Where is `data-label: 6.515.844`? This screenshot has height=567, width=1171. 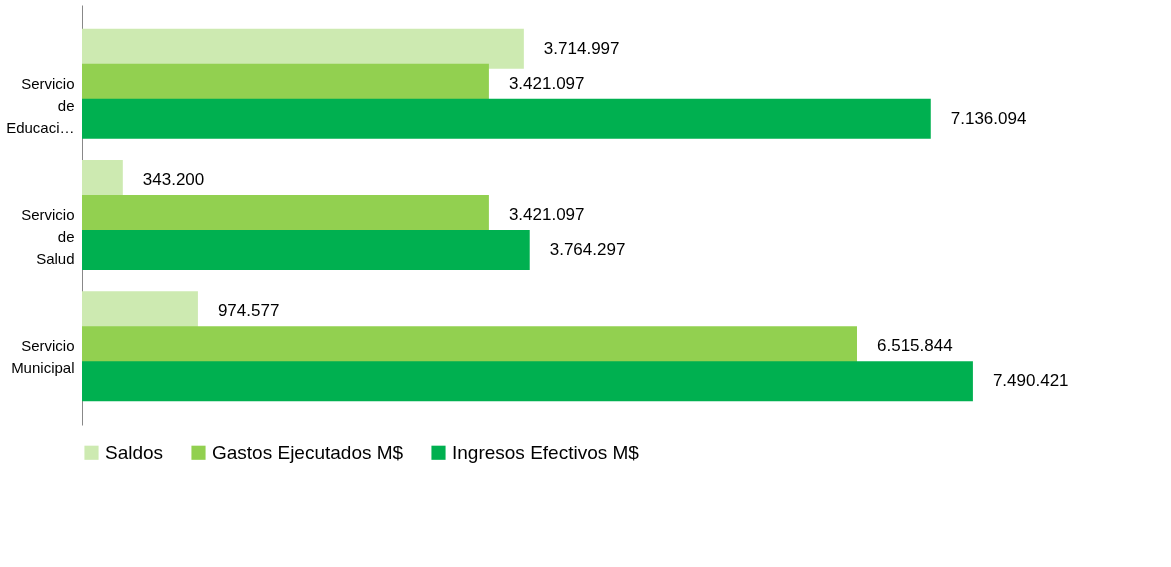
data-label: 6.515.844 is located at coordinates (914, 346).